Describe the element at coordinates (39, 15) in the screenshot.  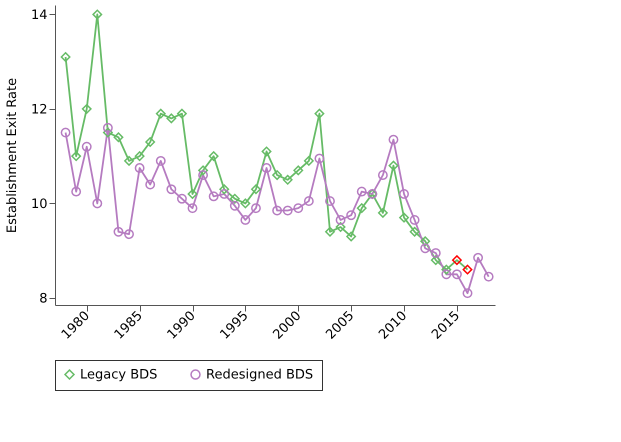
I see `y-tick-label: 14` at that location.